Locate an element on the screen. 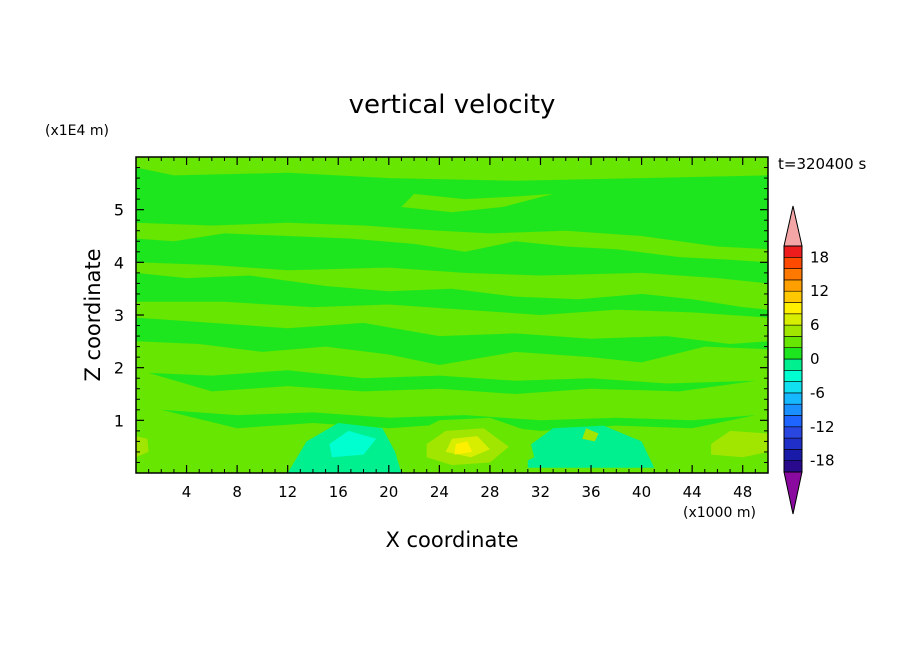 The height and width of the screenshot is (654, 904). x-tick-label: 12 is located at coordinates (287, 492).